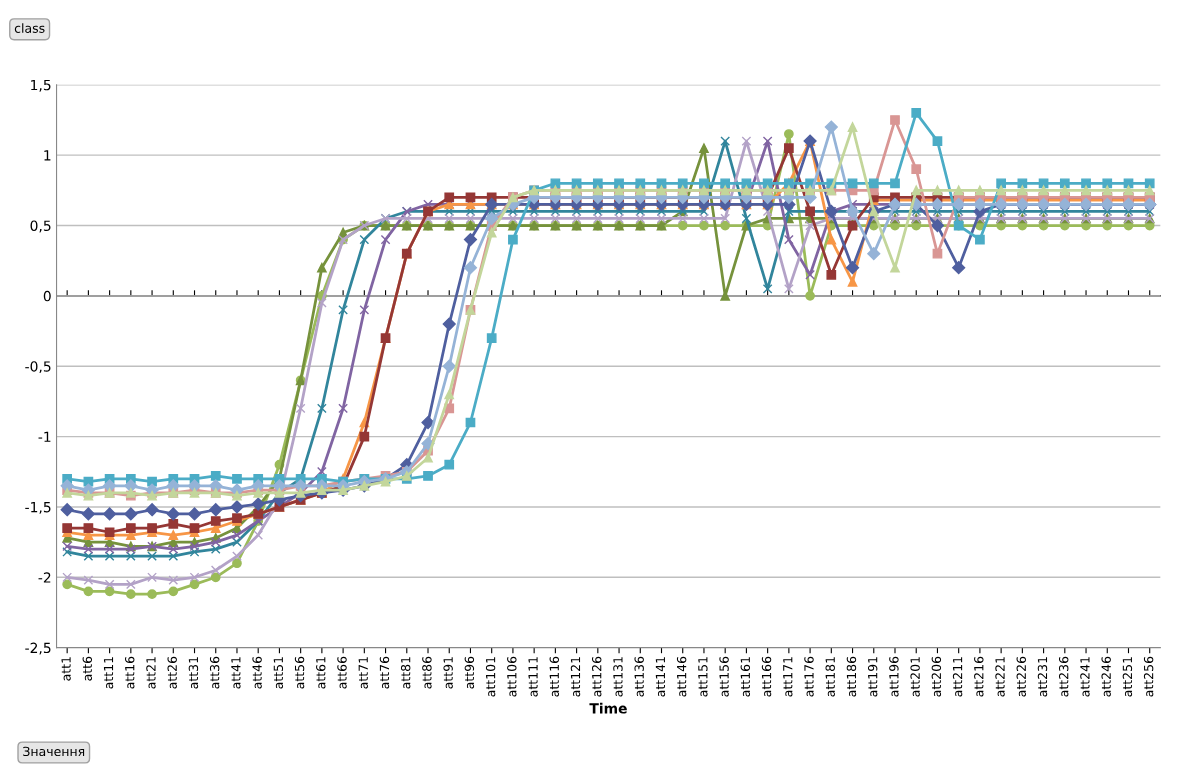 This screenshot has height=771, width=1178. What do you see at coordinates (299, 672) in the screenshot?
I see `x-tick-label: att56` at bounding box center [299, 672].